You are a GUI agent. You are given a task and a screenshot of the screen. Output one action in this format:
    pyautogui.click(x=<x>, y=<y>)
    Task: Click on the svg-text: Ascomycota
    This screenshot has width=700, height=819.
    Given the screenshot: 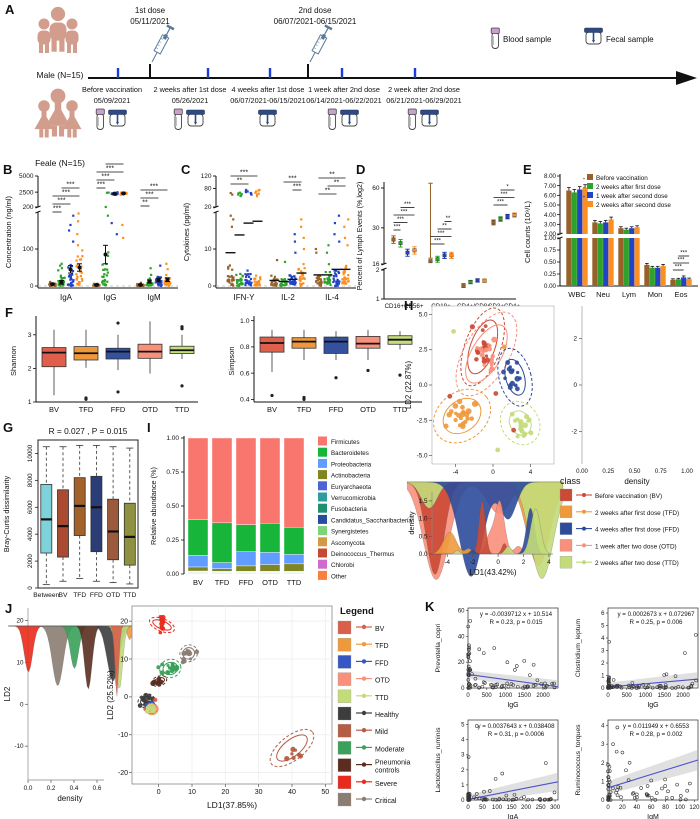 What is the action you would take?
    pyautogui.click(x=348, y=543)
    